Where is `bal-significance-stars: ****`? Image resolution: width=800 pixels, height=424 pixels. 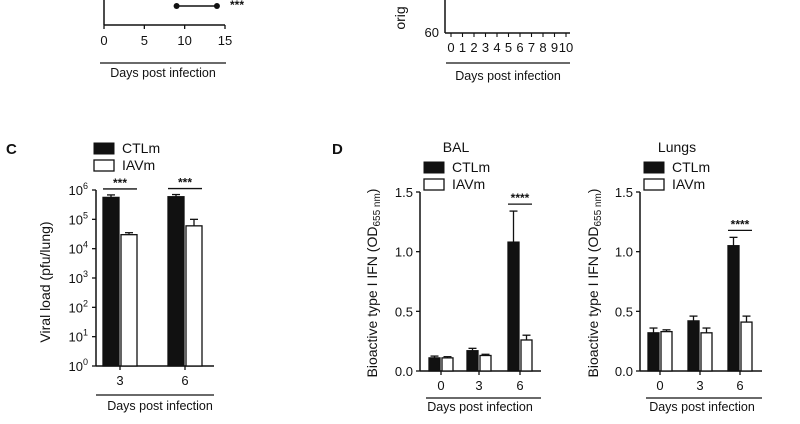
bal-significance-stars: **** is located at coordinates (520, 198).